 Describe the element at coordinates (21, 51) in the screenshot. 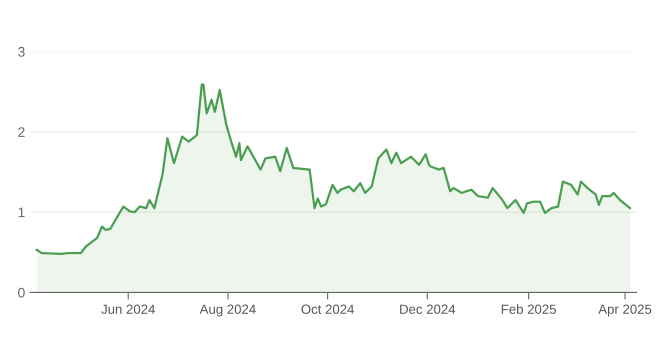

I see `y-tick-label: 3` at that location.